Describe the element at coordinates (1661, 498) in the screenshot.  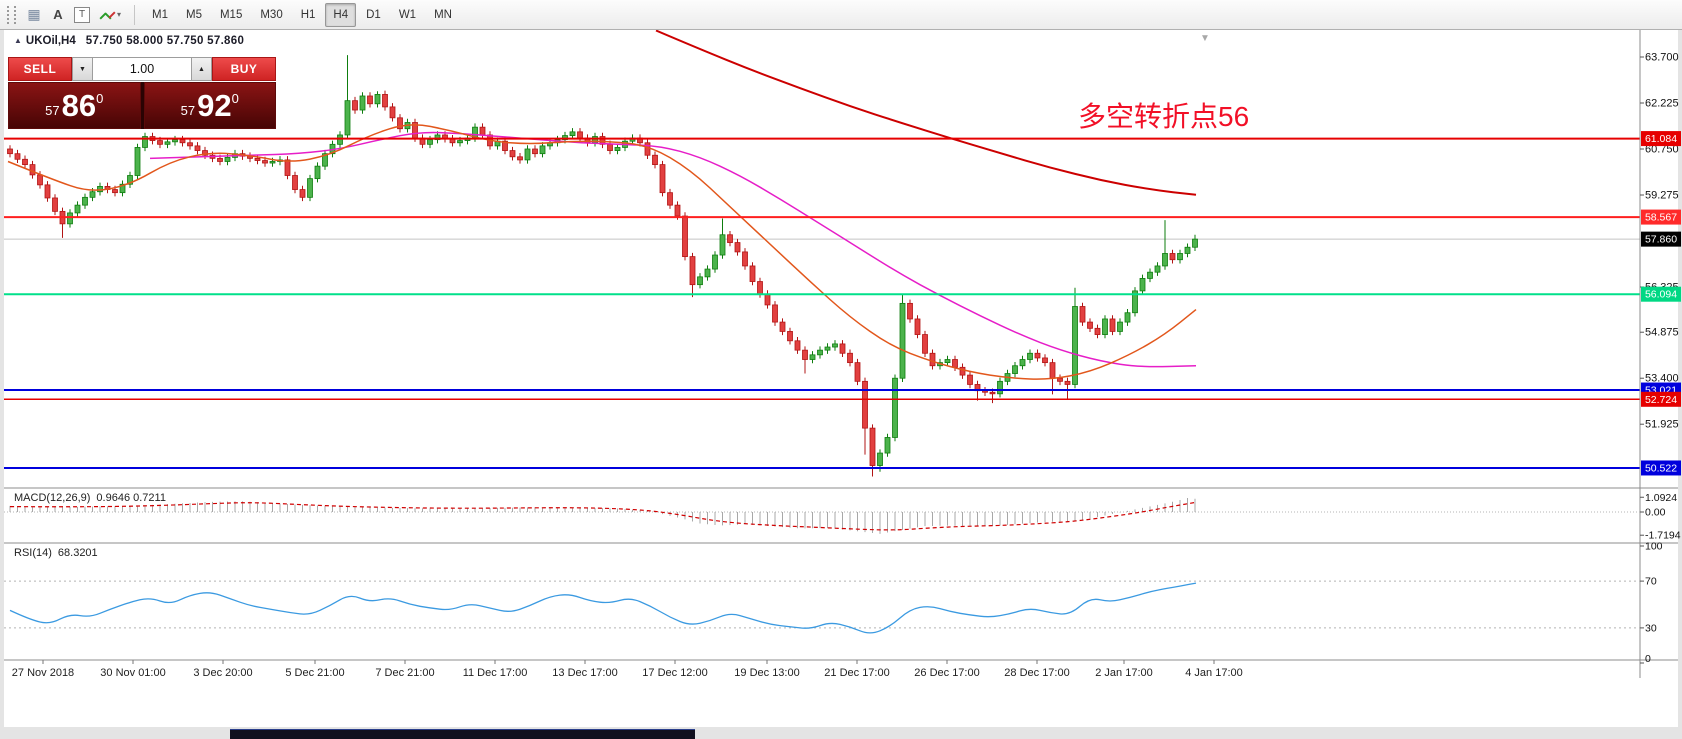
I see `macd-tick-1.0924: 1.0924` at that location.